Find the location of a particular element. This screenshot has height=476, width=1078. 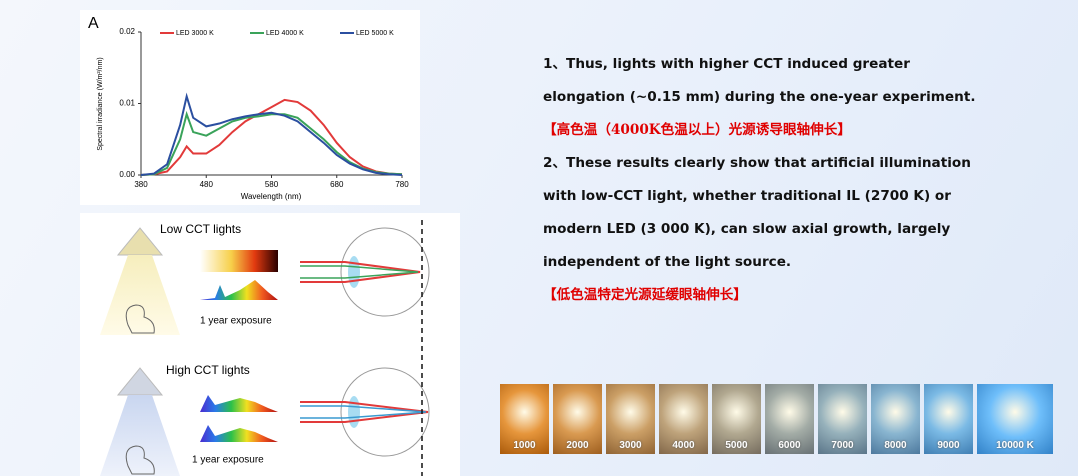

cct-tile: 8000 is located at coordinates (895, 419).